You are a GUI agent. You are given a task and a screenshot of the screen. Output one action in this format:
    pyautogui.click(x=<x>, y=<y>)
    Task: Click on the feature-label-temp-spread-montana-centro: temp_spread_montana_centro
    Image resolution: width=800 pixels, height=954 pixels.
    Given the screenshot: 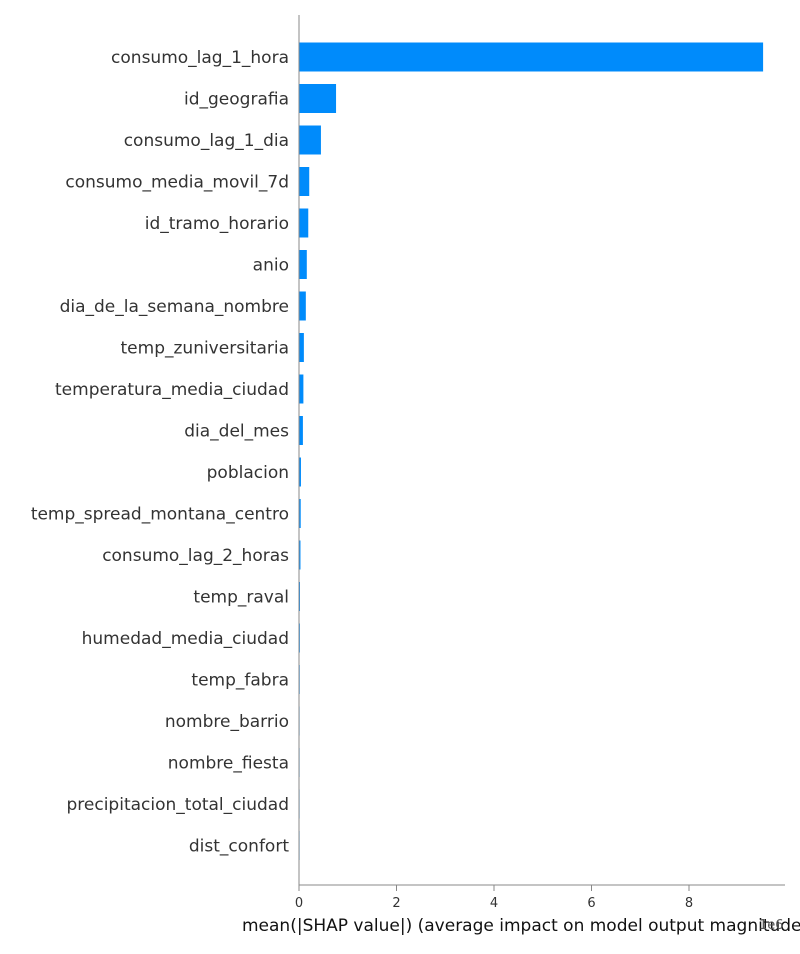 What is the action you would take?
    pyautogui.click(x=160, y=515)
    